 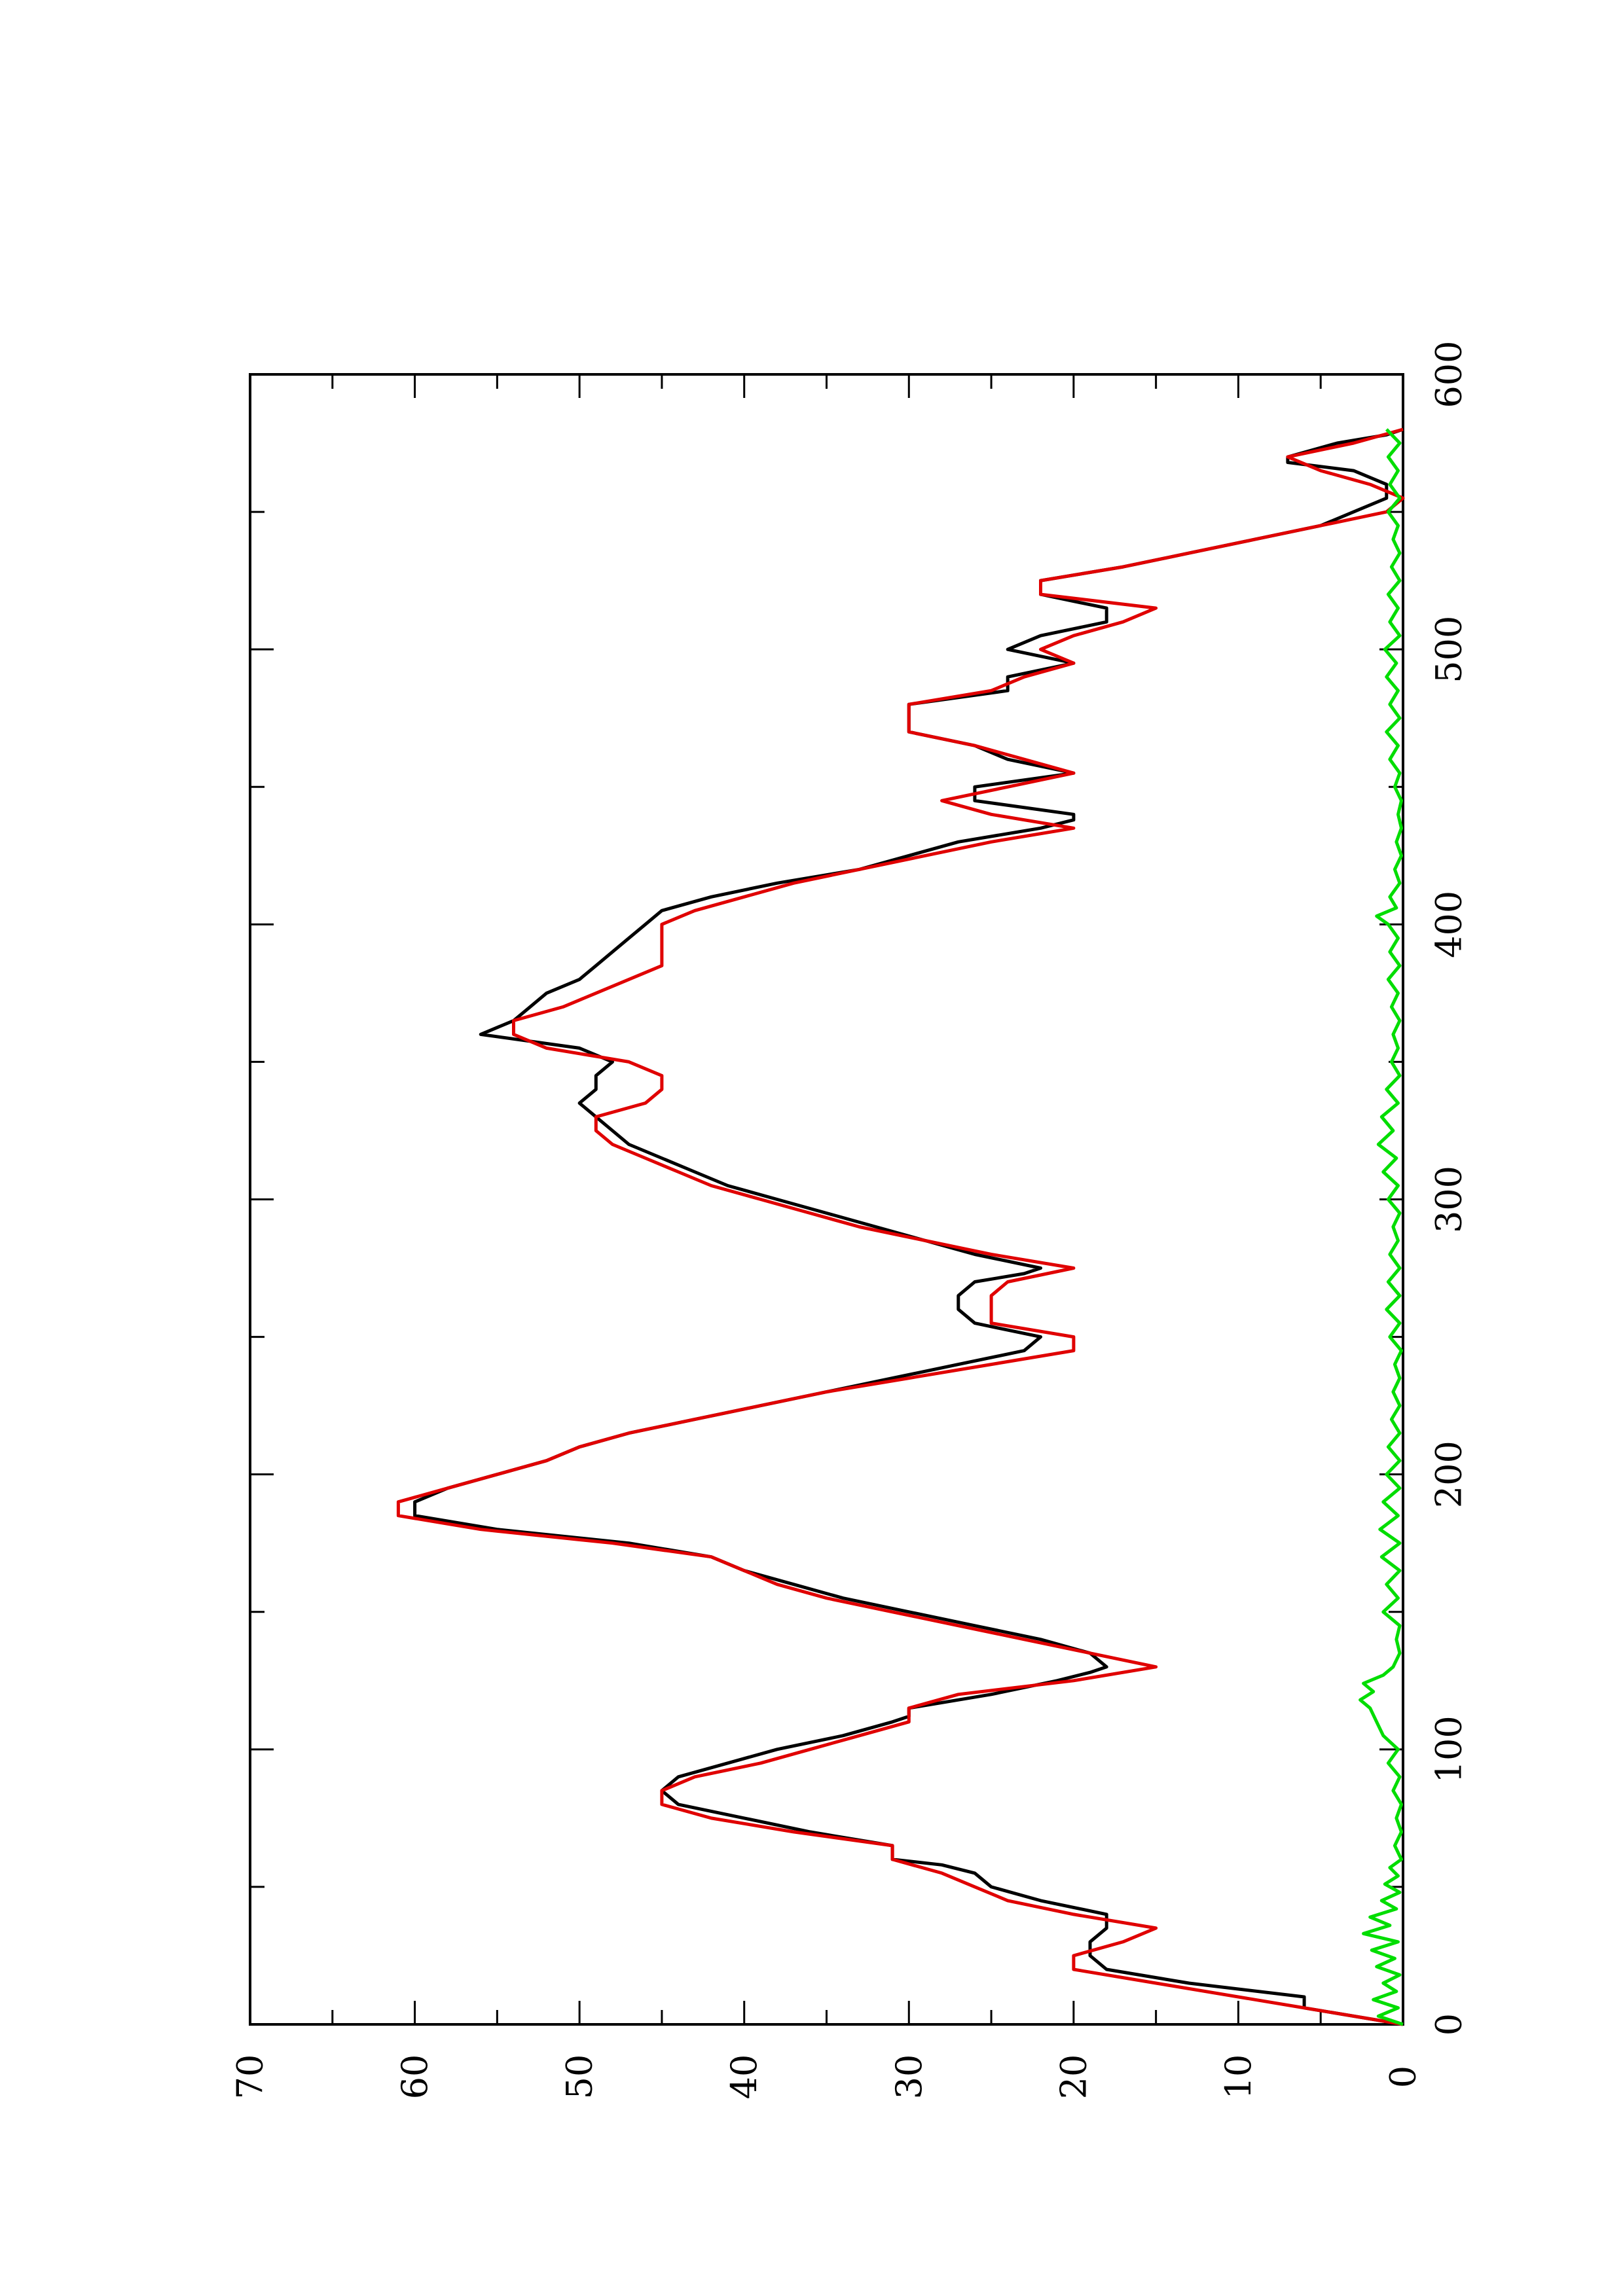 I want to click on y-tick-label: 50, so click(x=579, y=2077).